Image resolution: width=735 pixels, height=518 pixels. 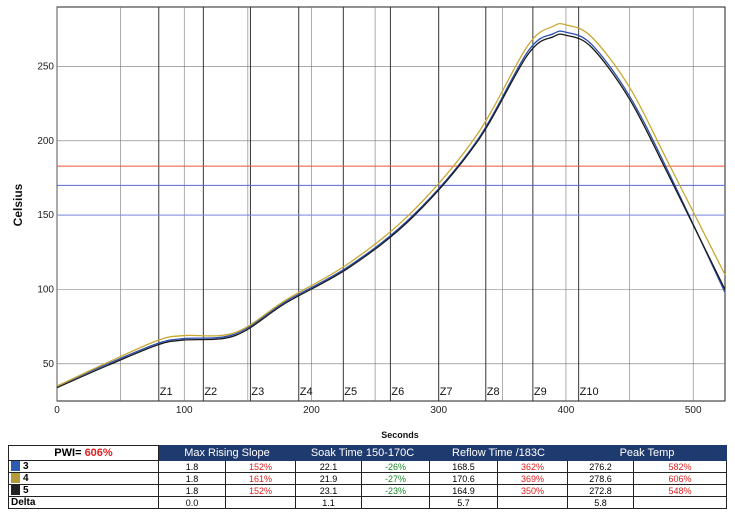 I want to click on table-cell: 161%, so click(x=260, y=478).